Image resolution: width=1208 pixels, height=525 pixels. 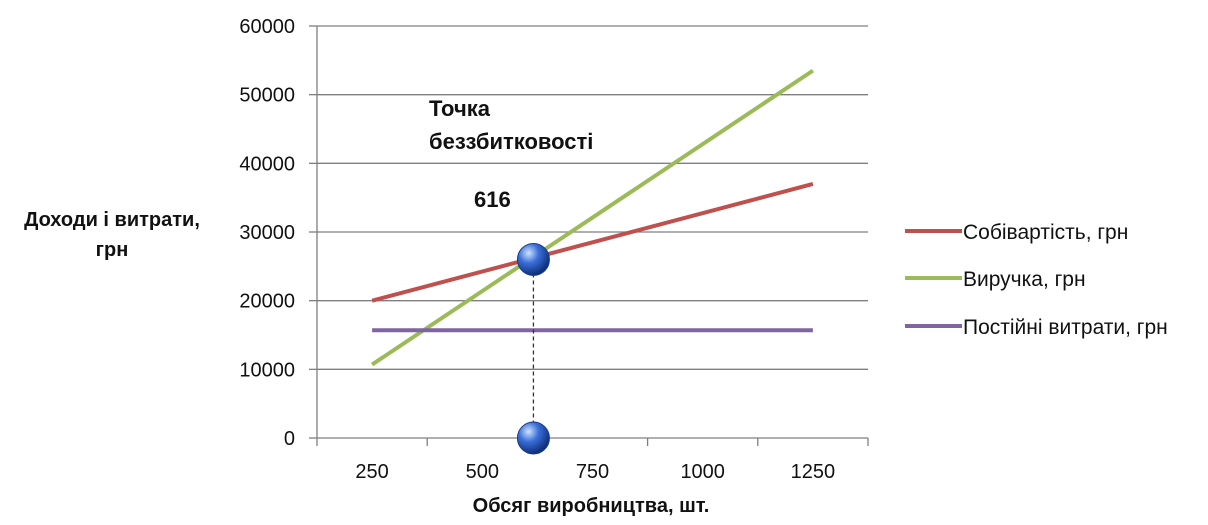 What do you see at coordinates (591, 506) in the screenshot?
I see `x-axis-title: Обсяг виробництва, шт.` at bounding box center [591, 506].